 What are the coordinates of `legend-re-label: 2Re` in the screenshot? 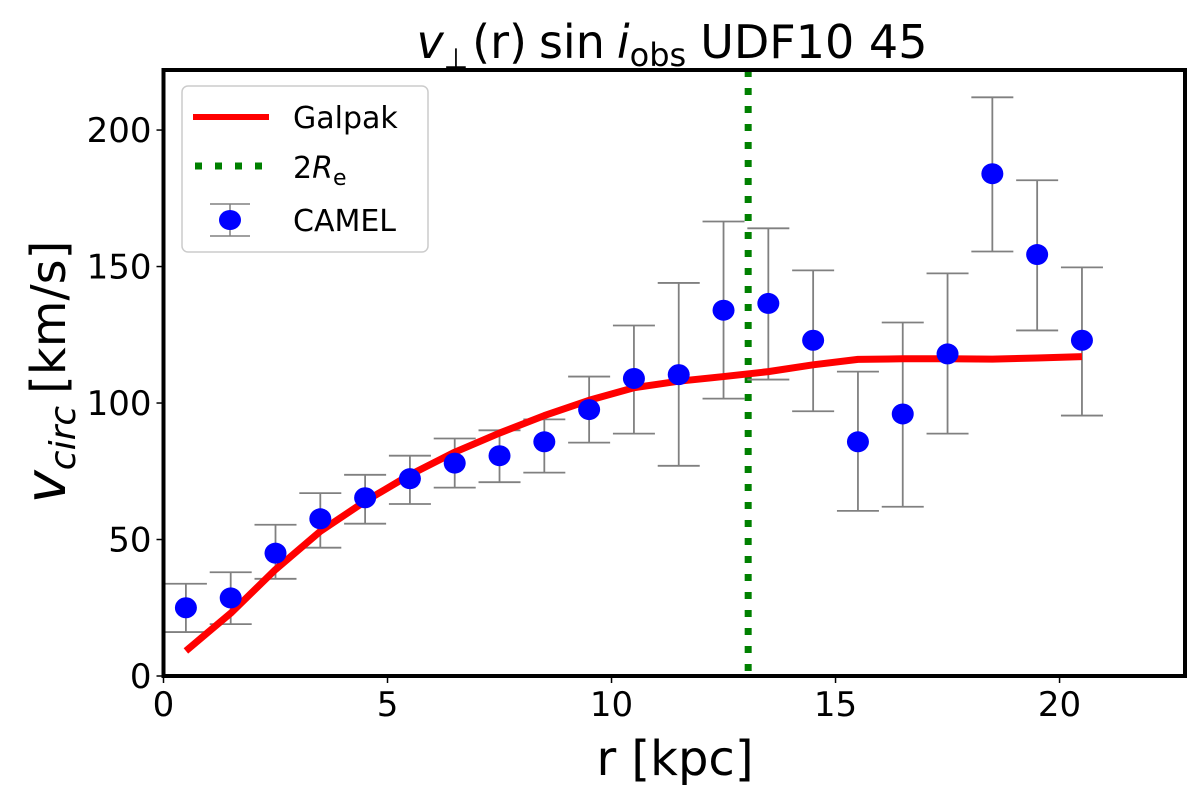 It's located at (320, 171).